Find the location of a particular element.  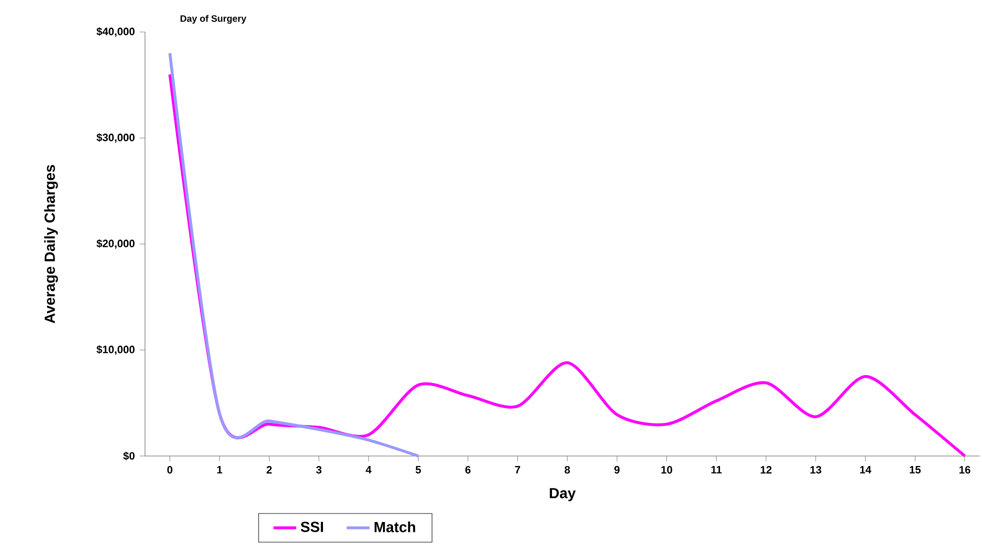

x-tick-label: 14 is located at coordinates (866, 470).